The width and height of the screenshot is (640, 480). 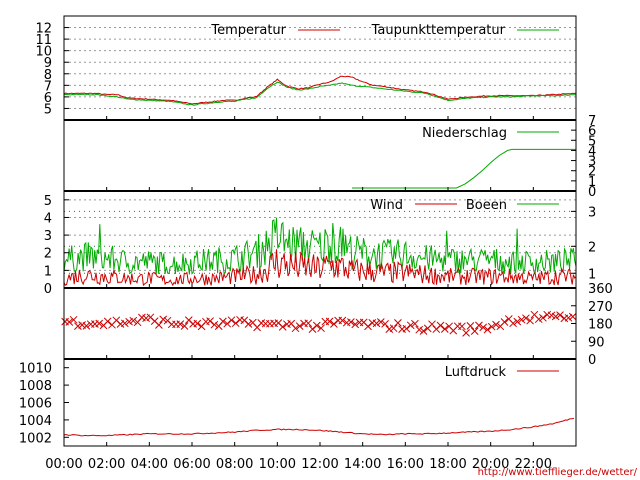 What do you see at coordinates (48, 254) in the screenshot?
I see `ytick-label-wind-2: 2` at bounding box center [48, 254].